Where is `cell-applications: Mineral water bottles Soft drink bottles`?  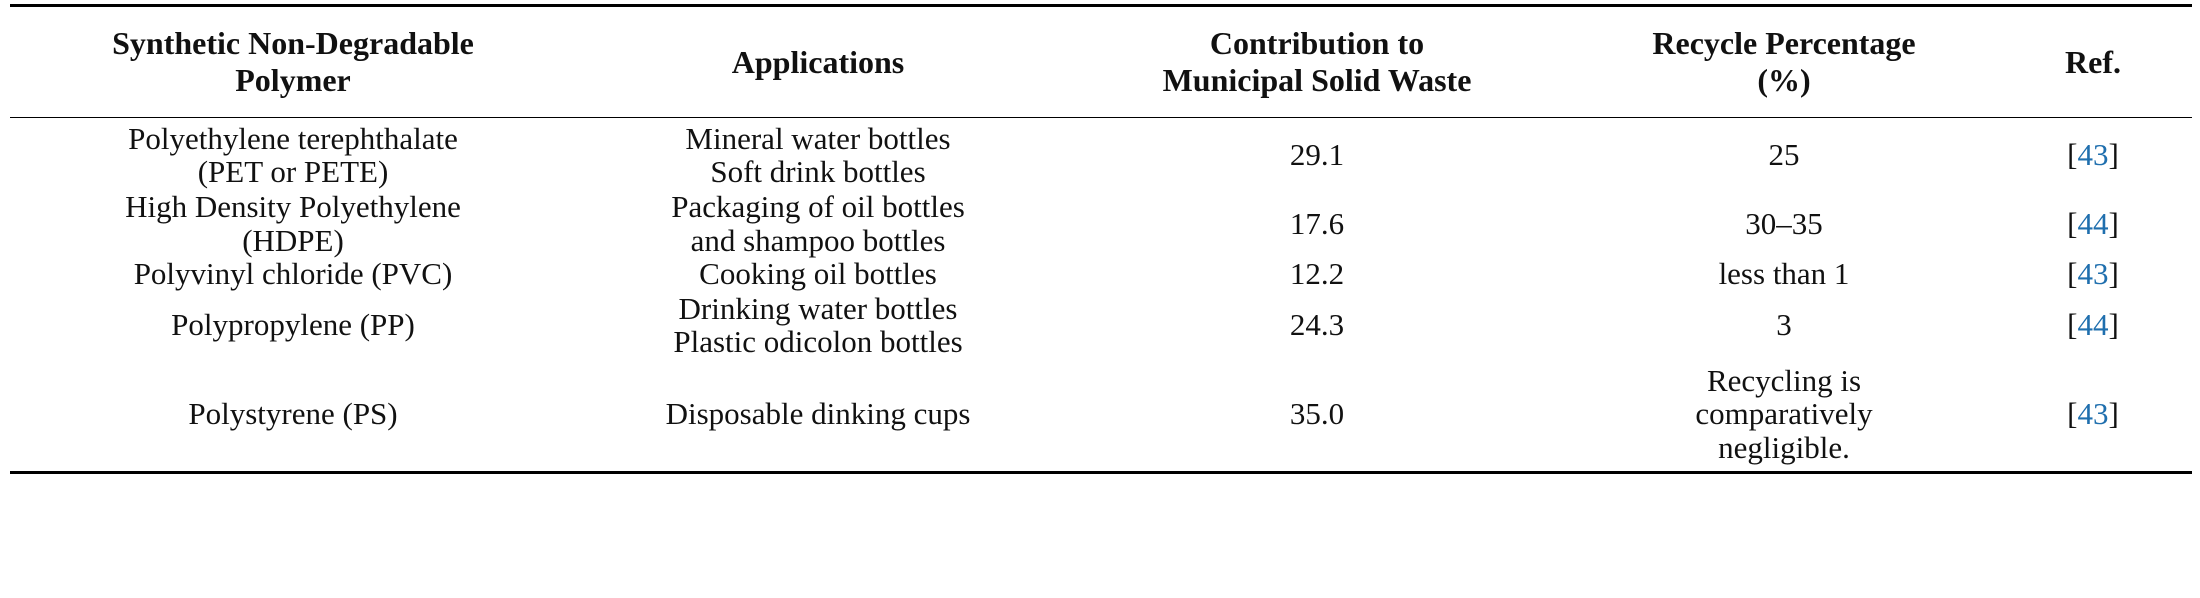 cell-applications: Mineral water bottles Soft drink bottles is located at coordinates (818, 154).